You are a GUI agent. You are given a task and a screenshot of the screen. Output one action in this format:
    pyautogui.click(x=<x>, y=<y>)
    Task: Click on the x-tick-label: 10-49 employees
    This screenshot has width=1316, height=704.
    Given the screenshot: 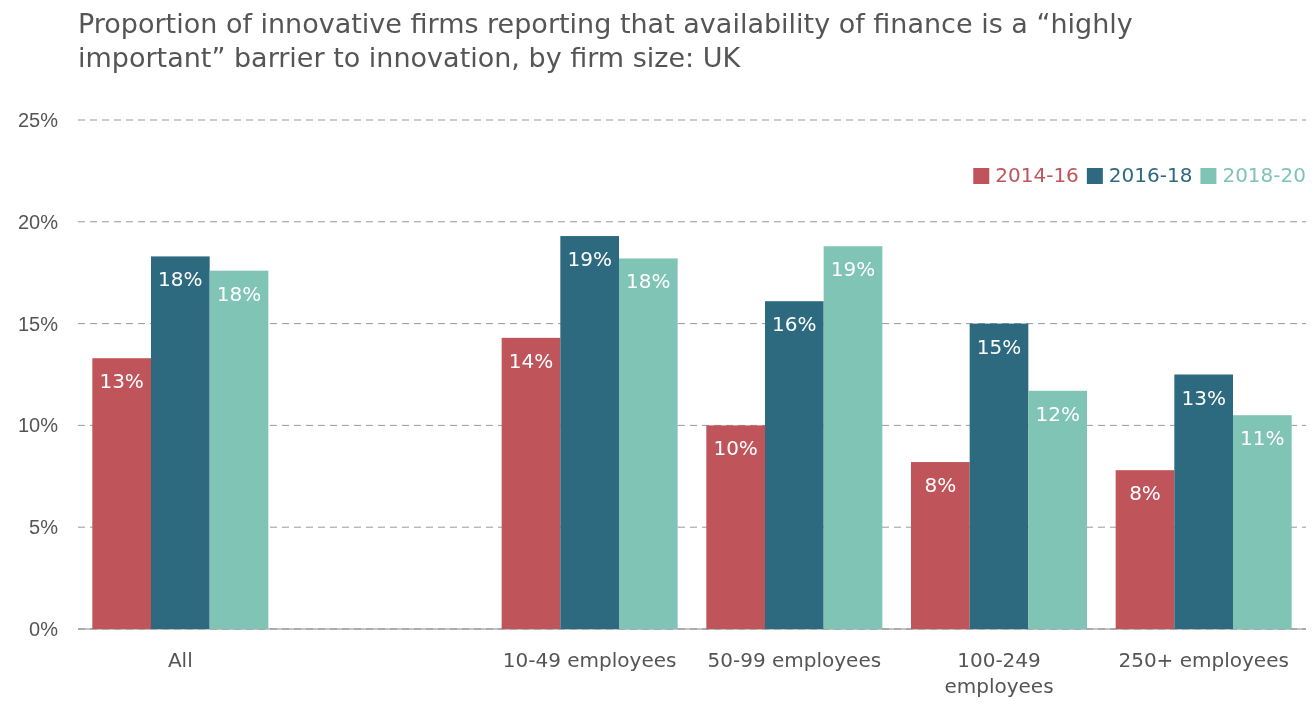 What is the action you would take?
    pyautogui.click(x=589, y=660)
    